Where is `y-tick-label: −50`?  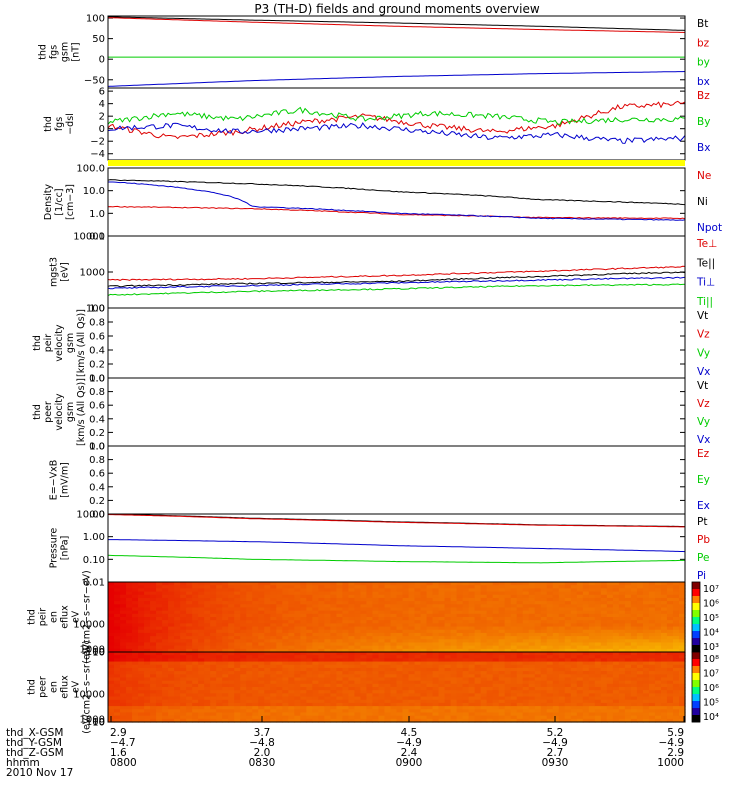
y-tick-label: −50 is located at coordinates (94, 80).